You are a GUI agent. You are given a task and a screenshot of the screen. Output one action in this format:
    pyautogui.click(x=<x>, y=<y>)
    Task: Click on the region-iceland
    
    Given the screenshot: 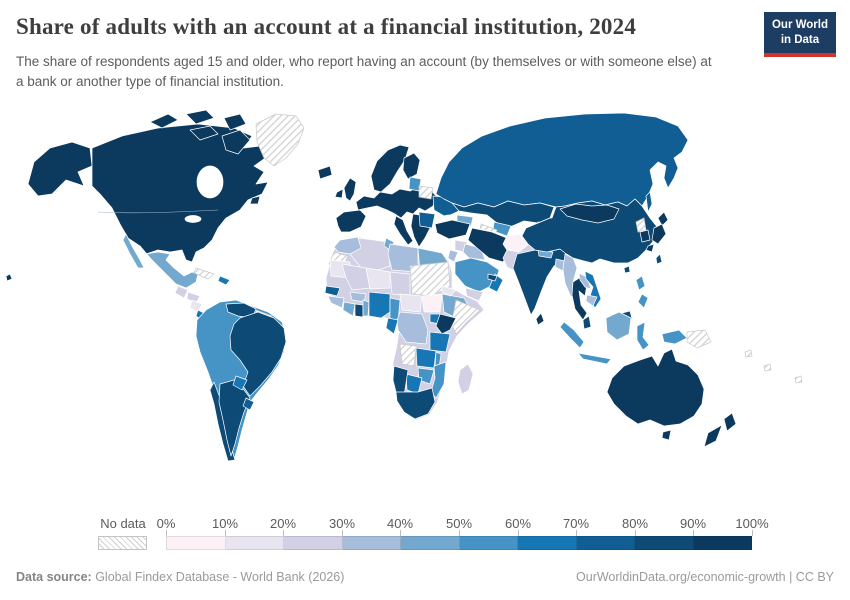 What is the action you would take?
    pyautogui.click(x=325, y=172)
    